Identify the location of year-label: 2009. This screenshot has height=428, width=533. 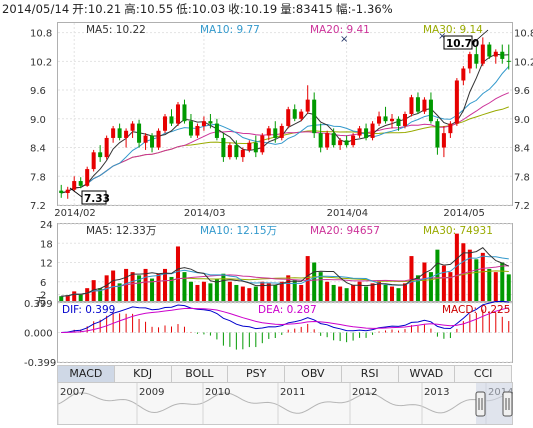
(151, 392).